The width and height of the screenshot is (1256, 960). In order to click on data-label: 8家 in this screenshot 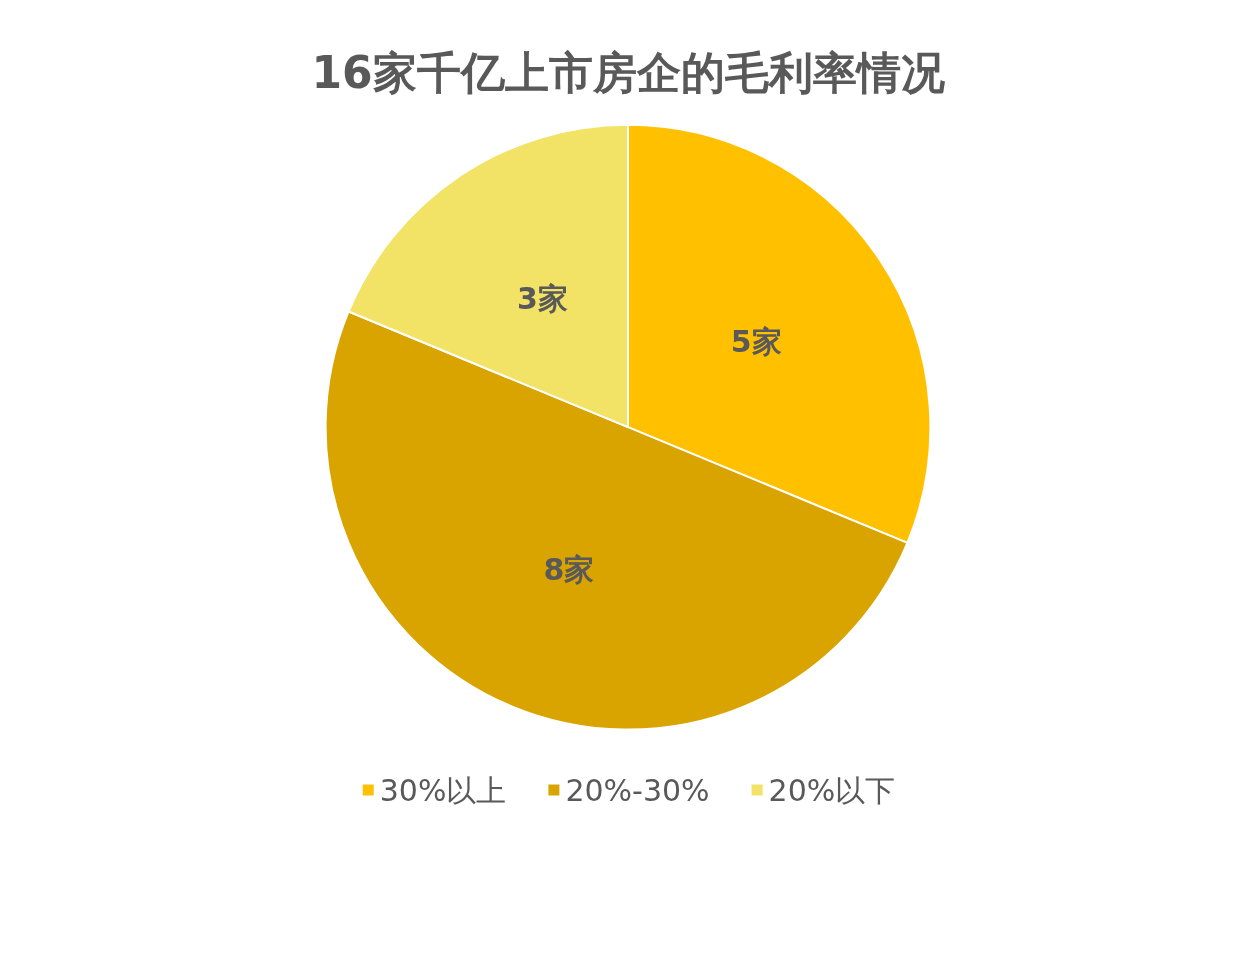, I will do `click(569, 570)`.